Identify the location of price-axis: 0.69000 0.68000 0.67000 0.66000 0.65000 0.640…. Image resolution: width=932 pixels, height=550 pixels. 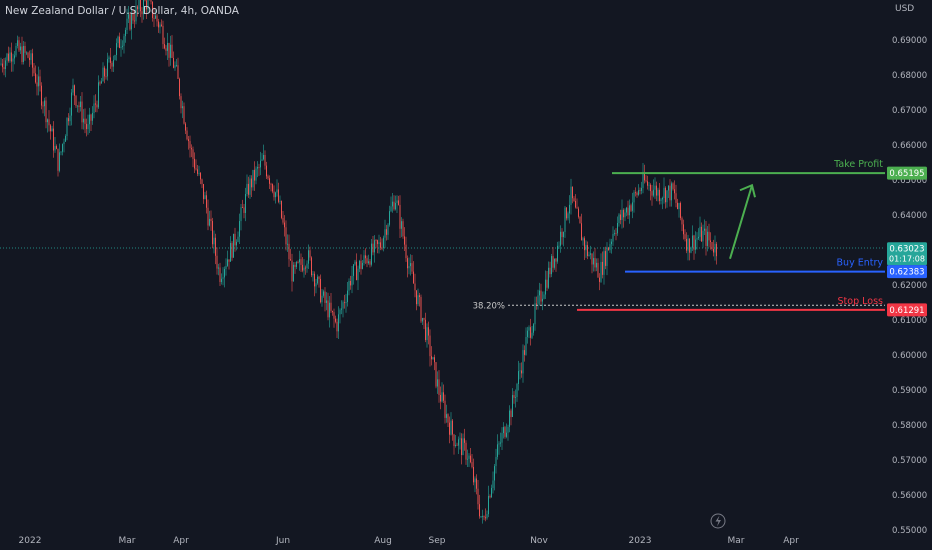
(909, 286).